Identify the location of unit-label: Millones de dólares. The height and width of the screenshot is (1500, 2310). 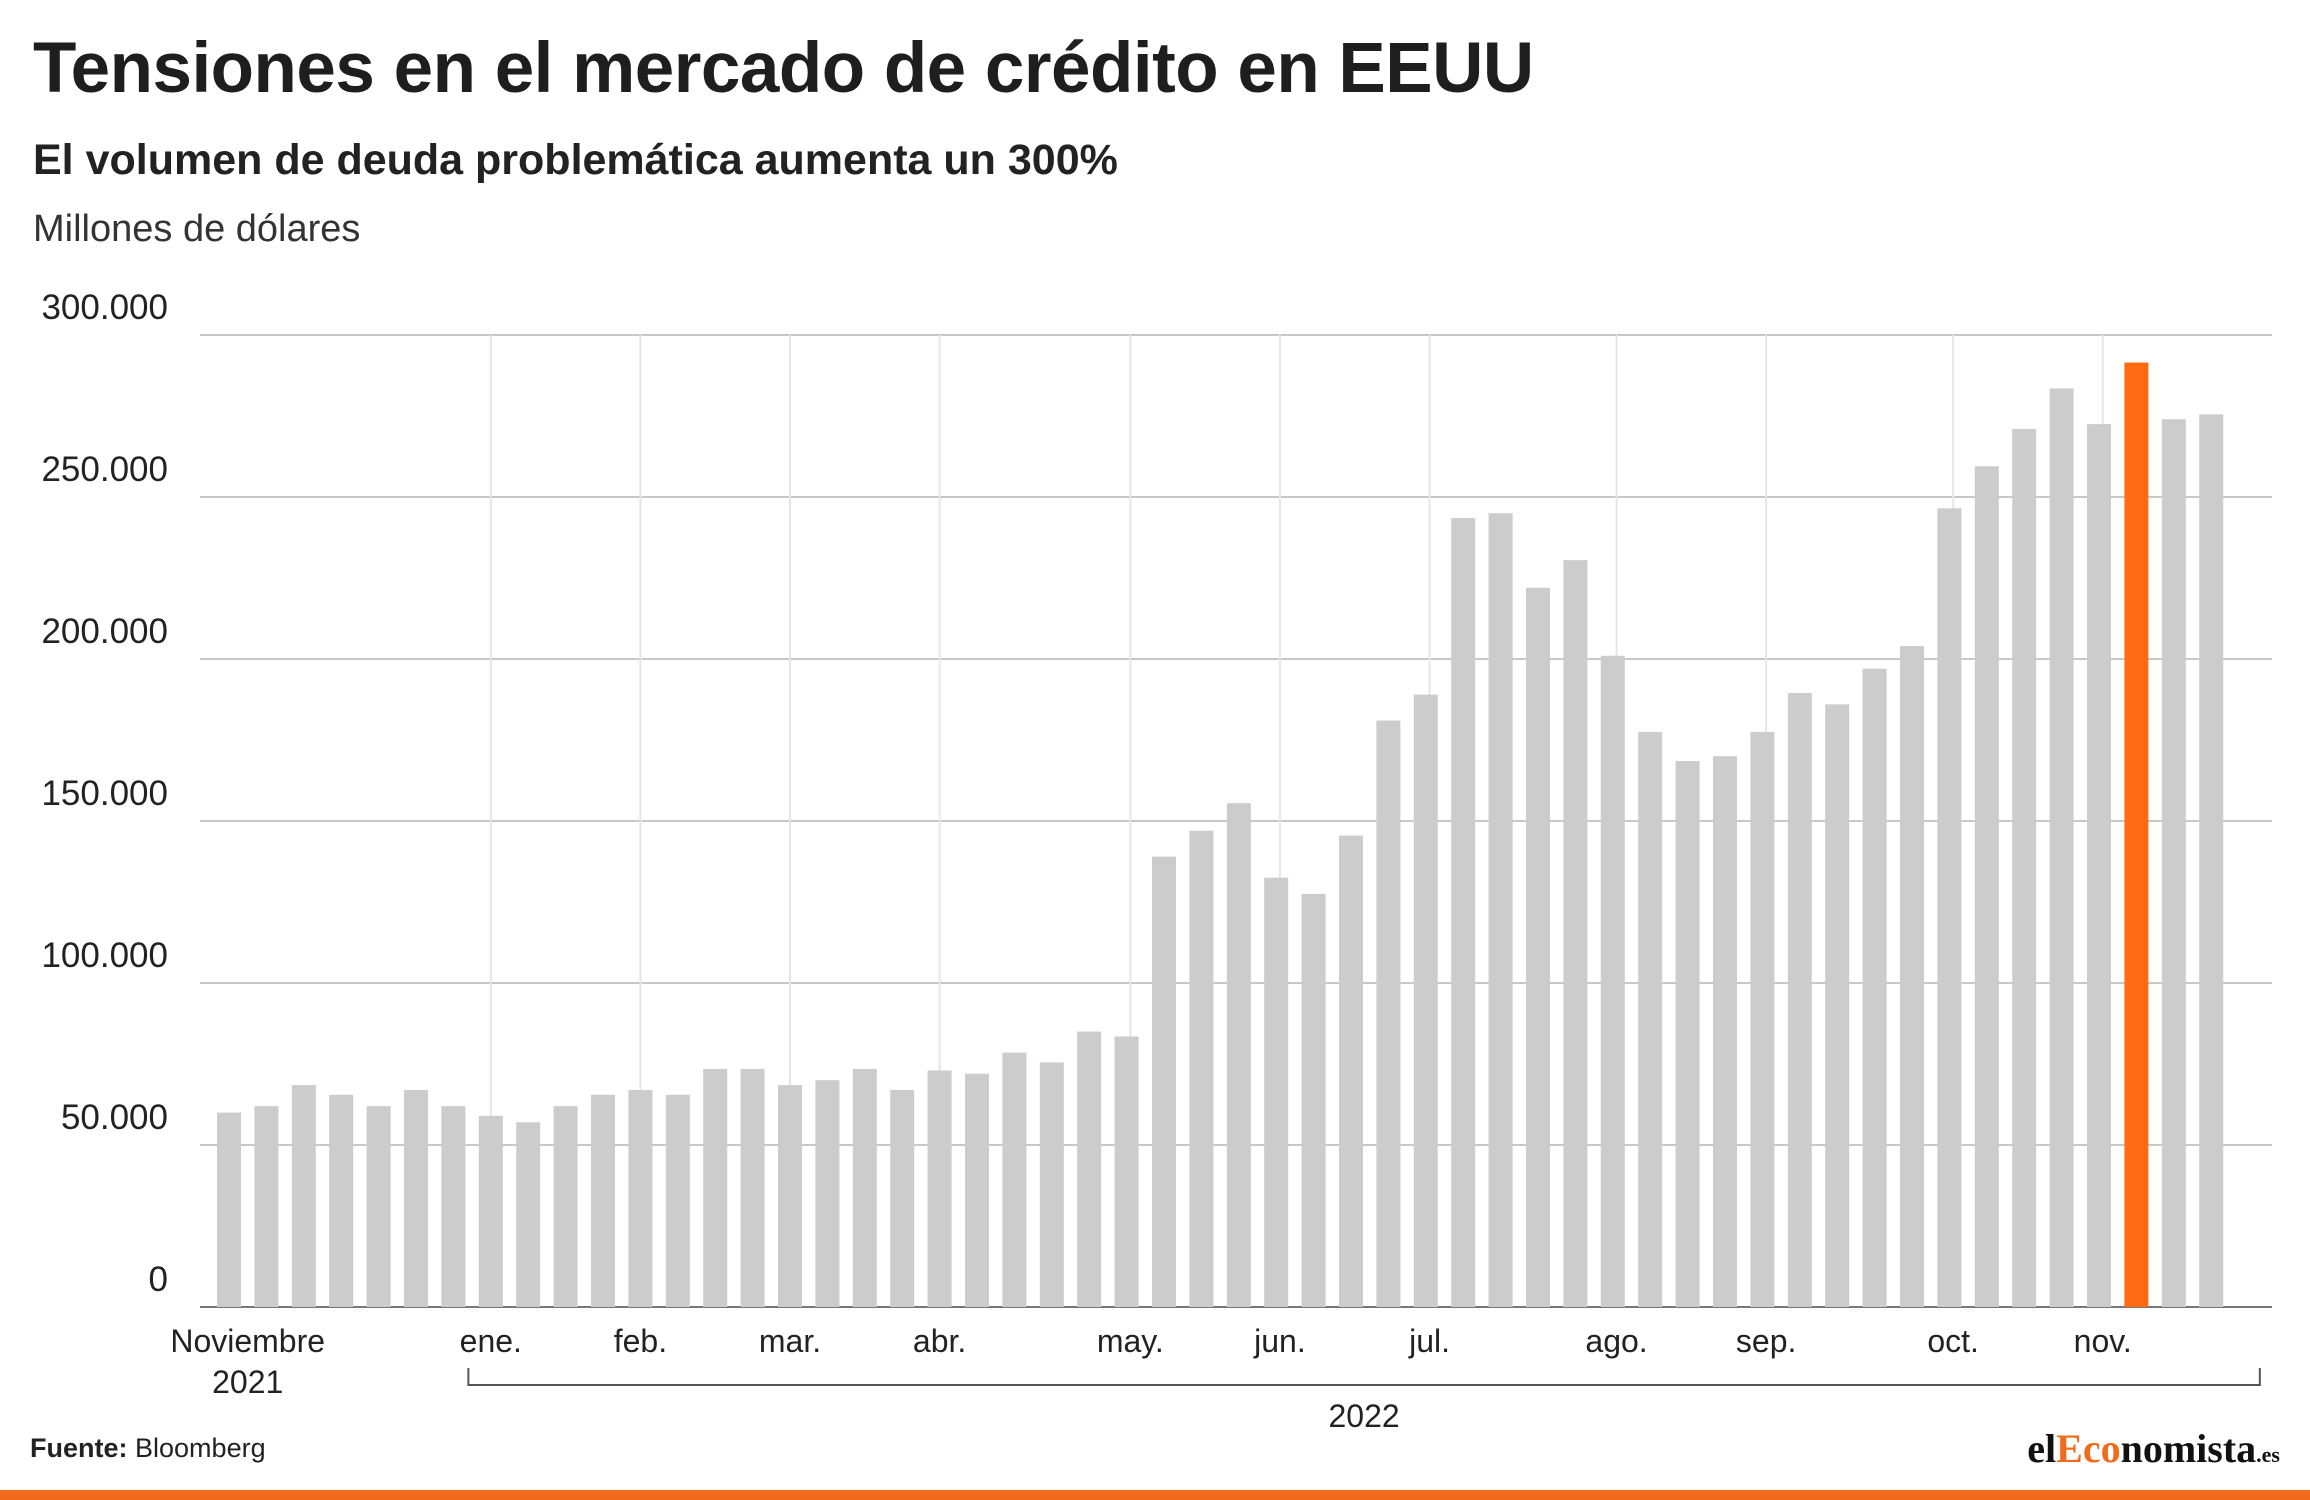
(197, 229).